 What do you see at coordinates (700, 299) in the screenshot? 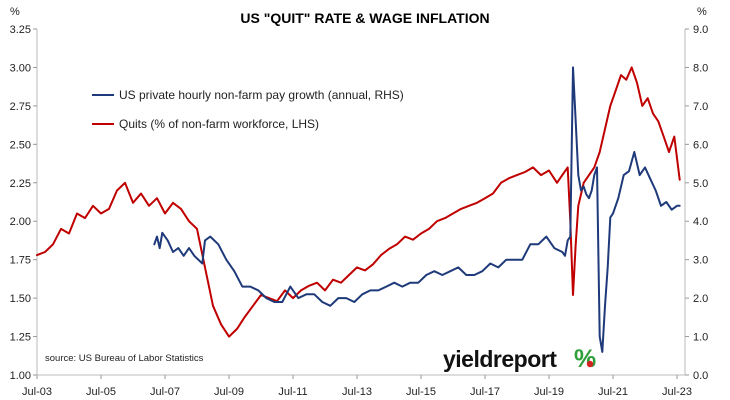
I see `right-tick-label: 2.0` at bounding box center [700, 299].